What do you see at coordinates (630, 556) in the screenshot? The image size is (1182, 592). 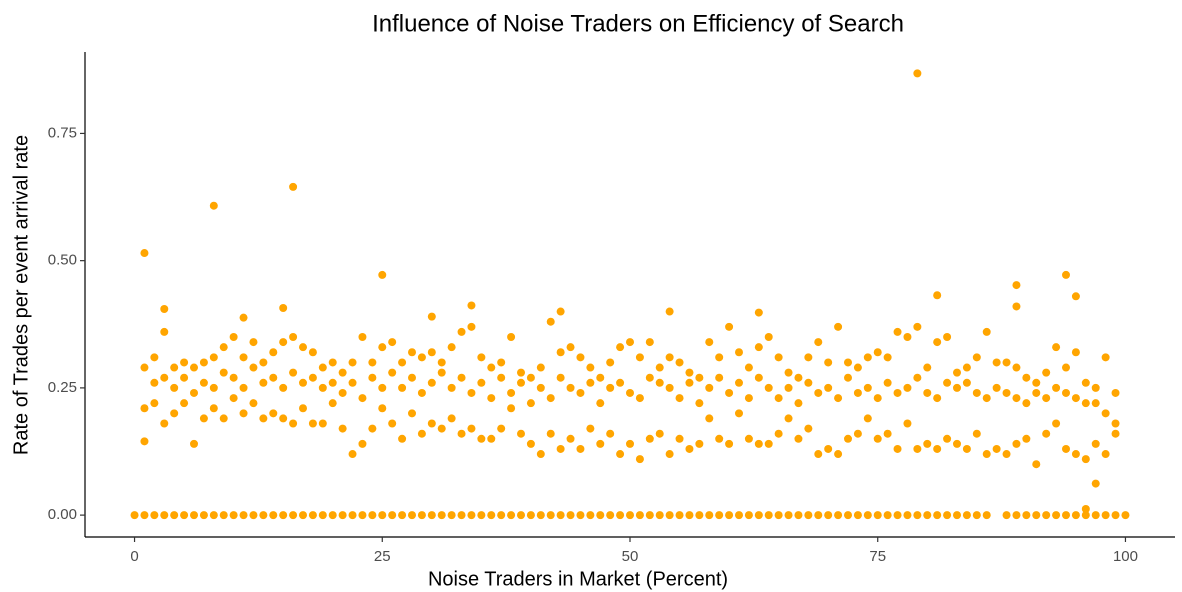 I see `x-tick-label: 50` at bounding box center [630, 556].